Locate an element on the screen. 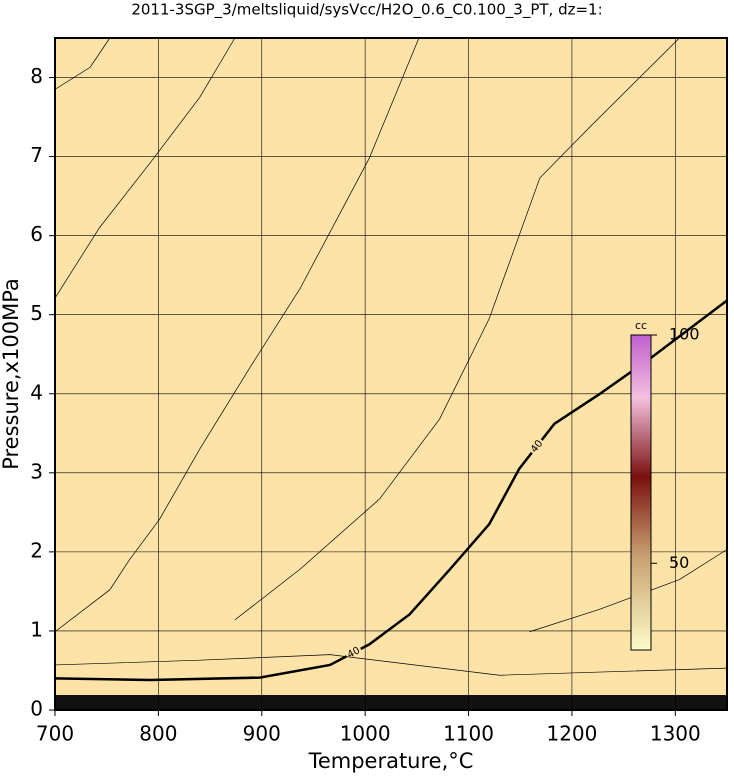  colorbar-label: cc is located at coordinates (641, 325).